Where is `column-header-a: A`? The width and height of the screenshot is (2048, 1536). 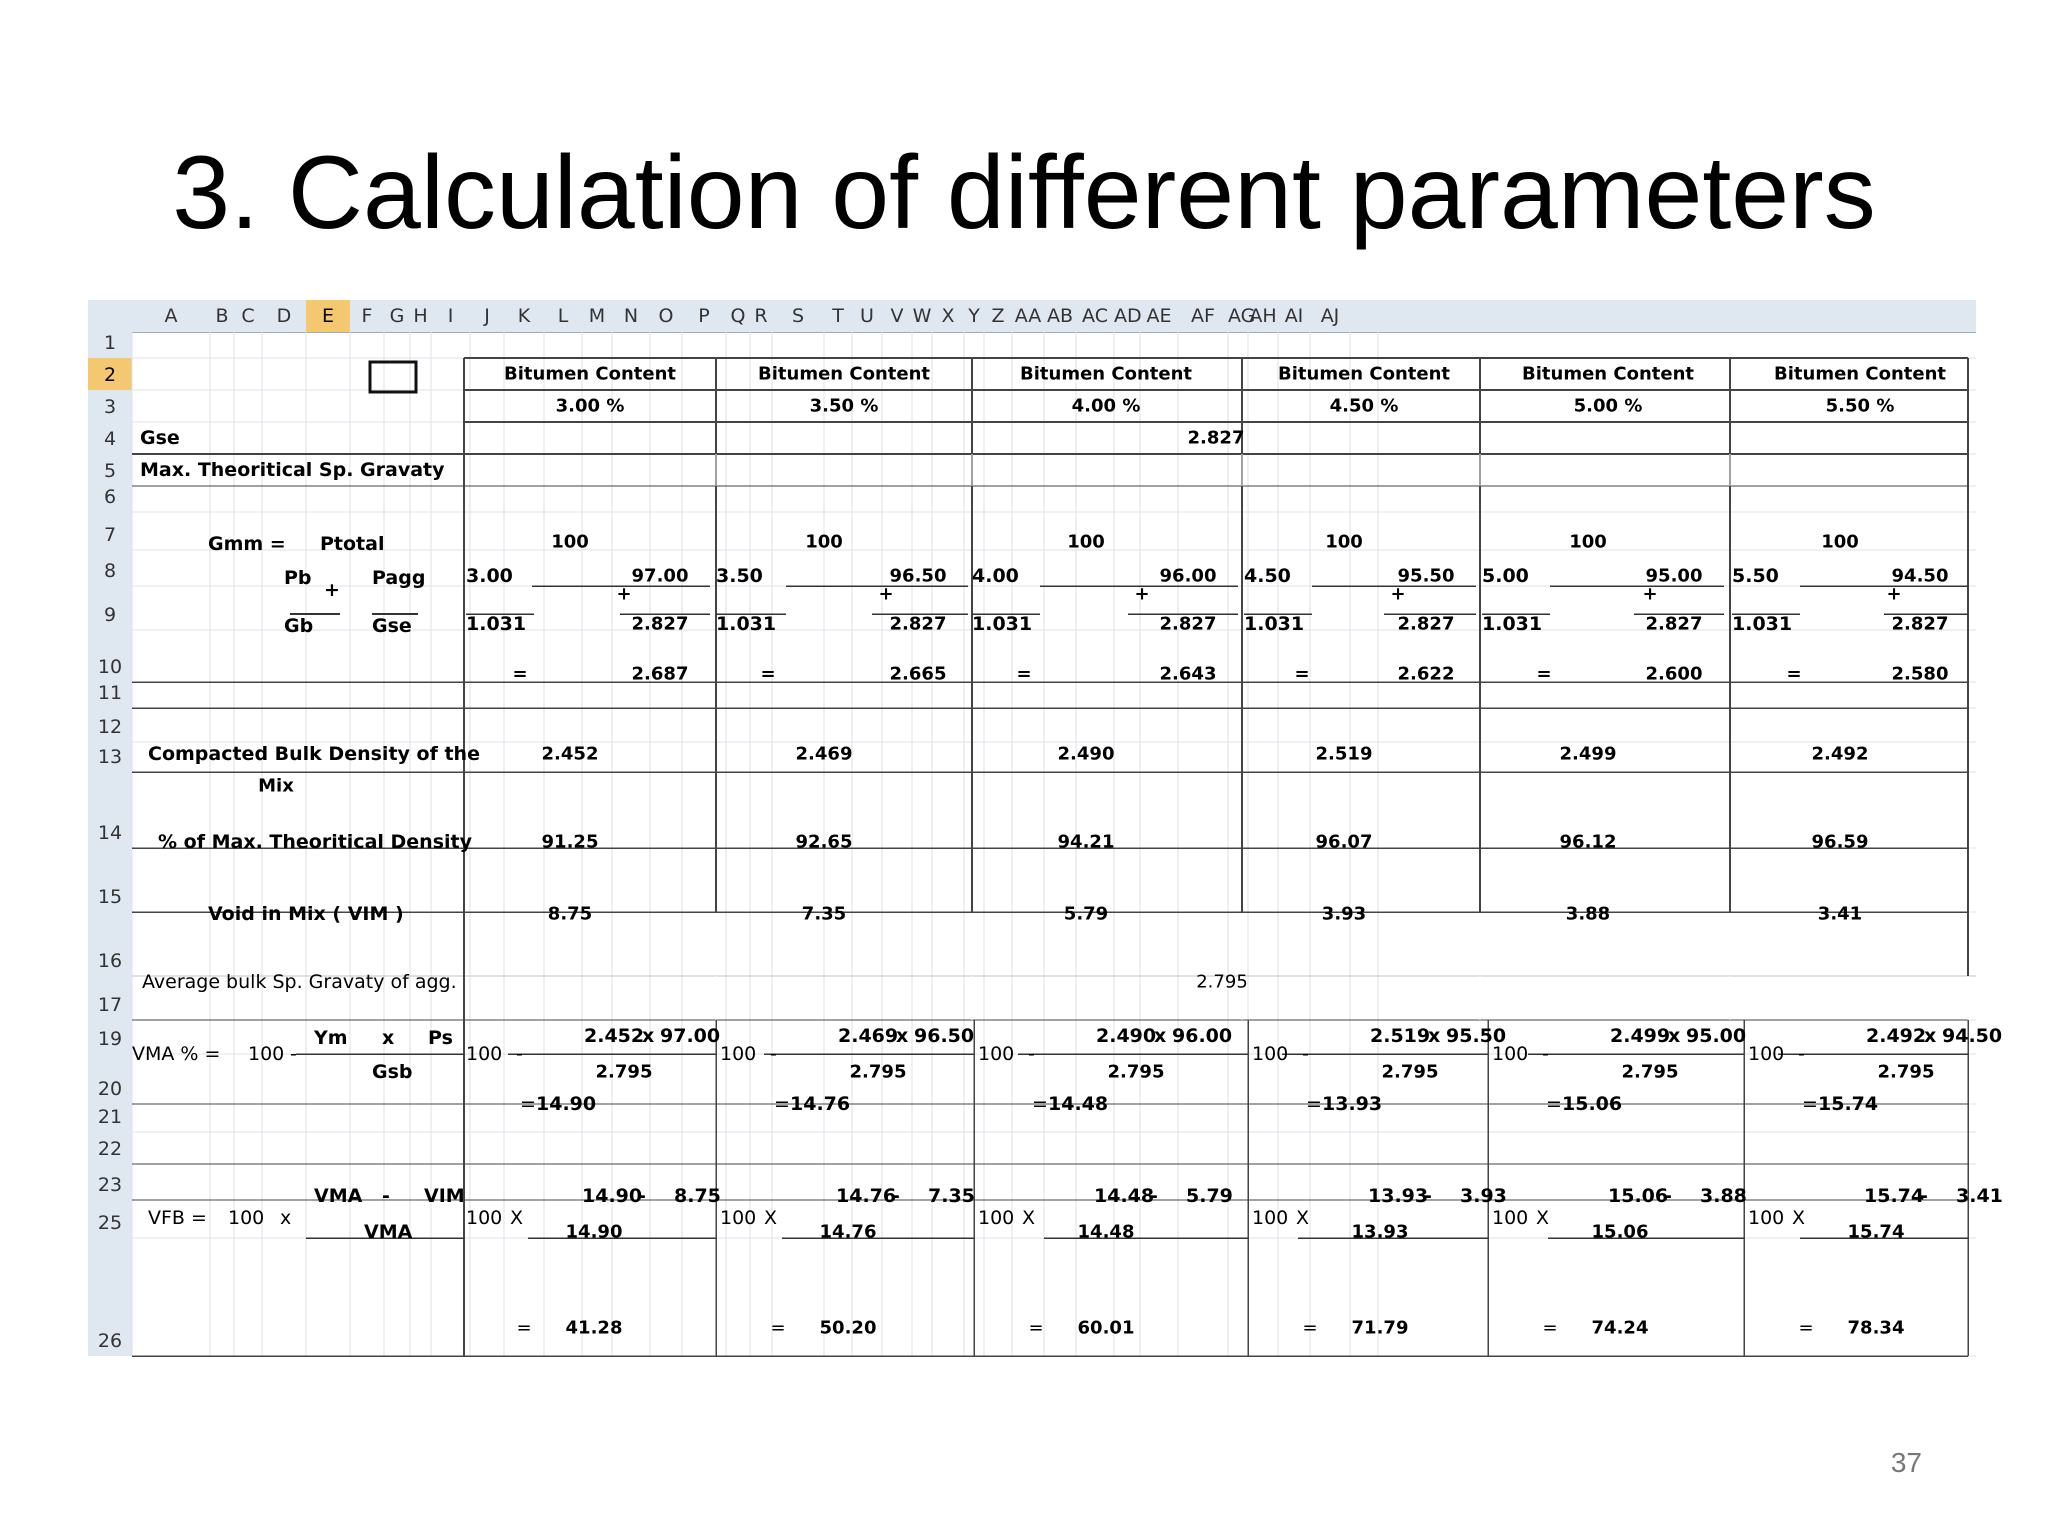 column-header-a: A is located at coordinates (171, 316).